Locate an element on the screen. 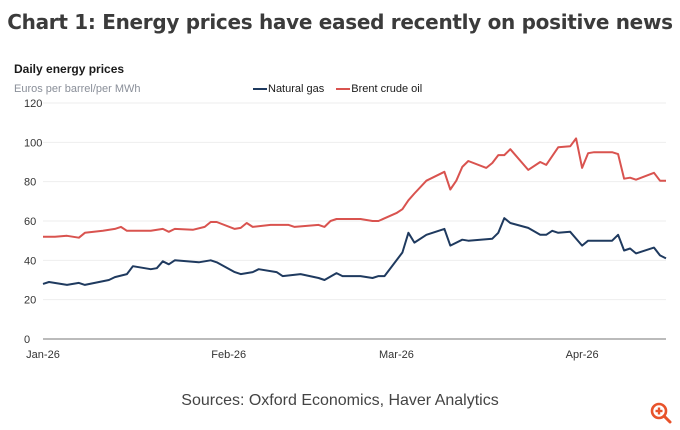 This screenshot has width=680, height=430. x-tick-label: Jan-26 is located at coordinates (43, 355).